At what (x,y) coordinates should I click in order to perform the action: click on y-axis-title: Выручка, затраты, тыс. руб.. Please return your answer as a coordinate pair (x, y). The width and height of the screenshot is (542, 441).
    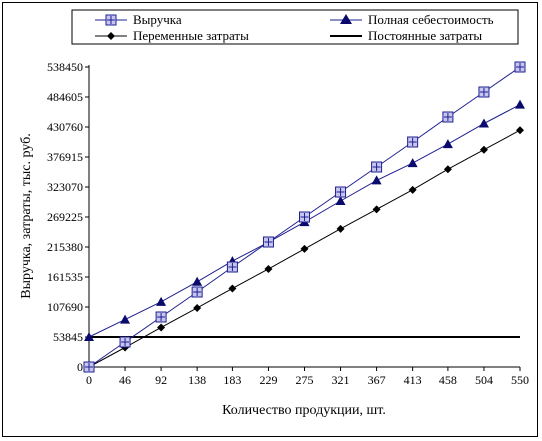
    Looking at the image, I should click on (26, 215).